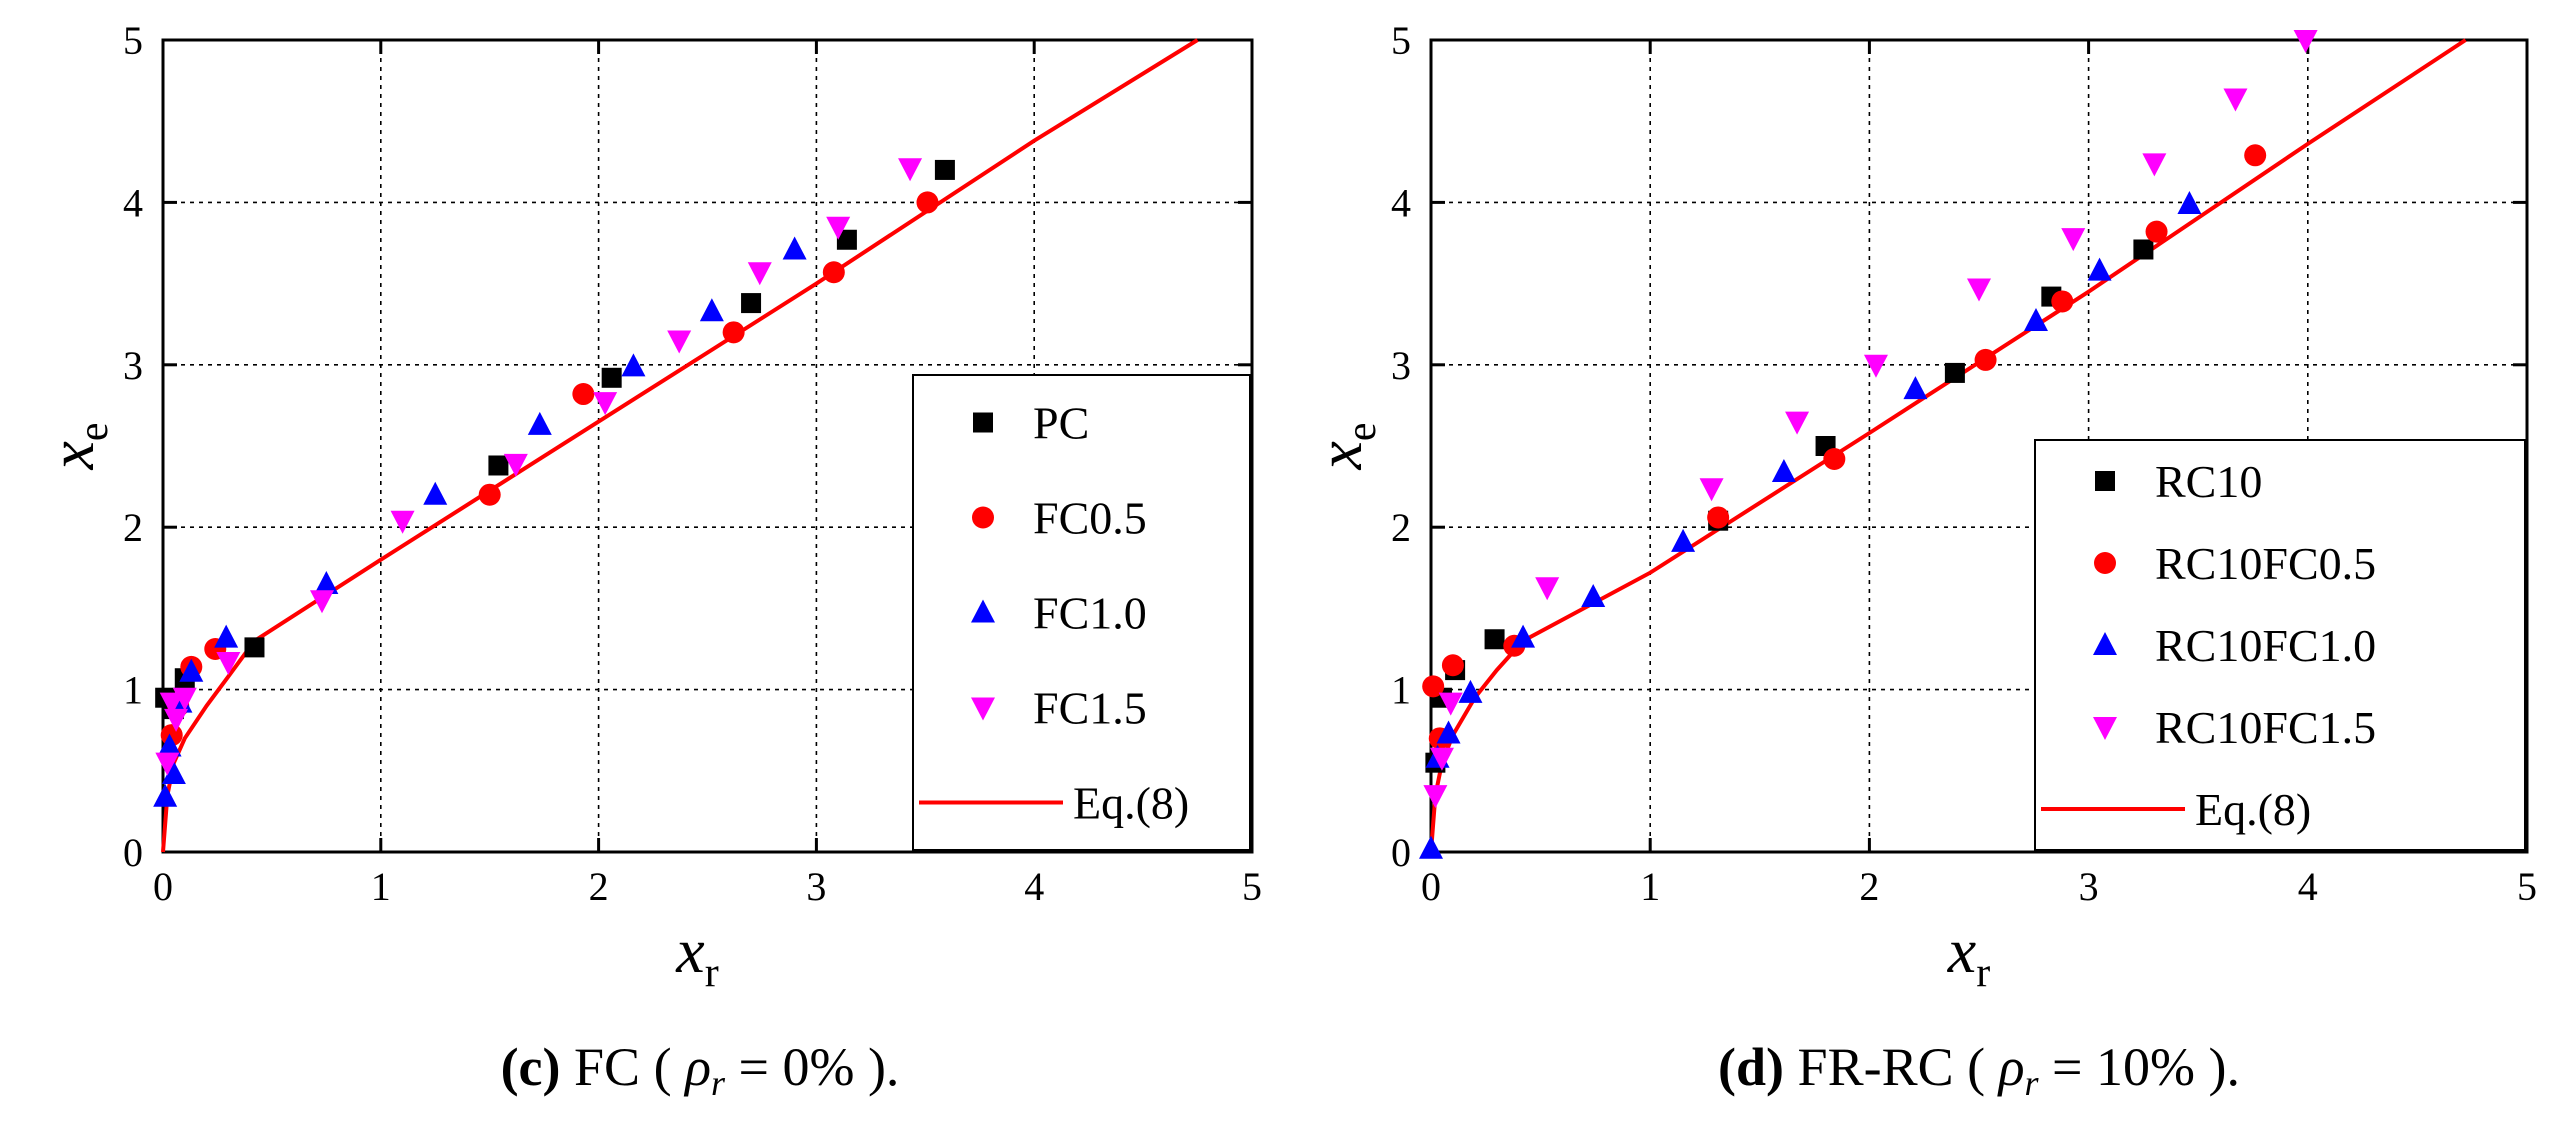 This screenshot has width=2559, height=1127. Describe the element at coordinates (2208, 481) in the screenshot. I see `legend-label: RC10` at that location.